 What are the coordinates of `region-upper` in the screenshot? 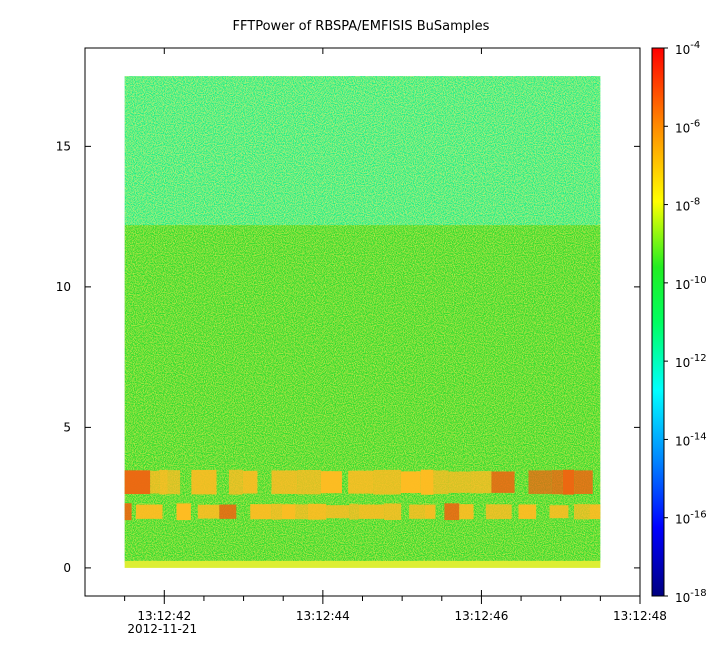 It's located at (363, 150).